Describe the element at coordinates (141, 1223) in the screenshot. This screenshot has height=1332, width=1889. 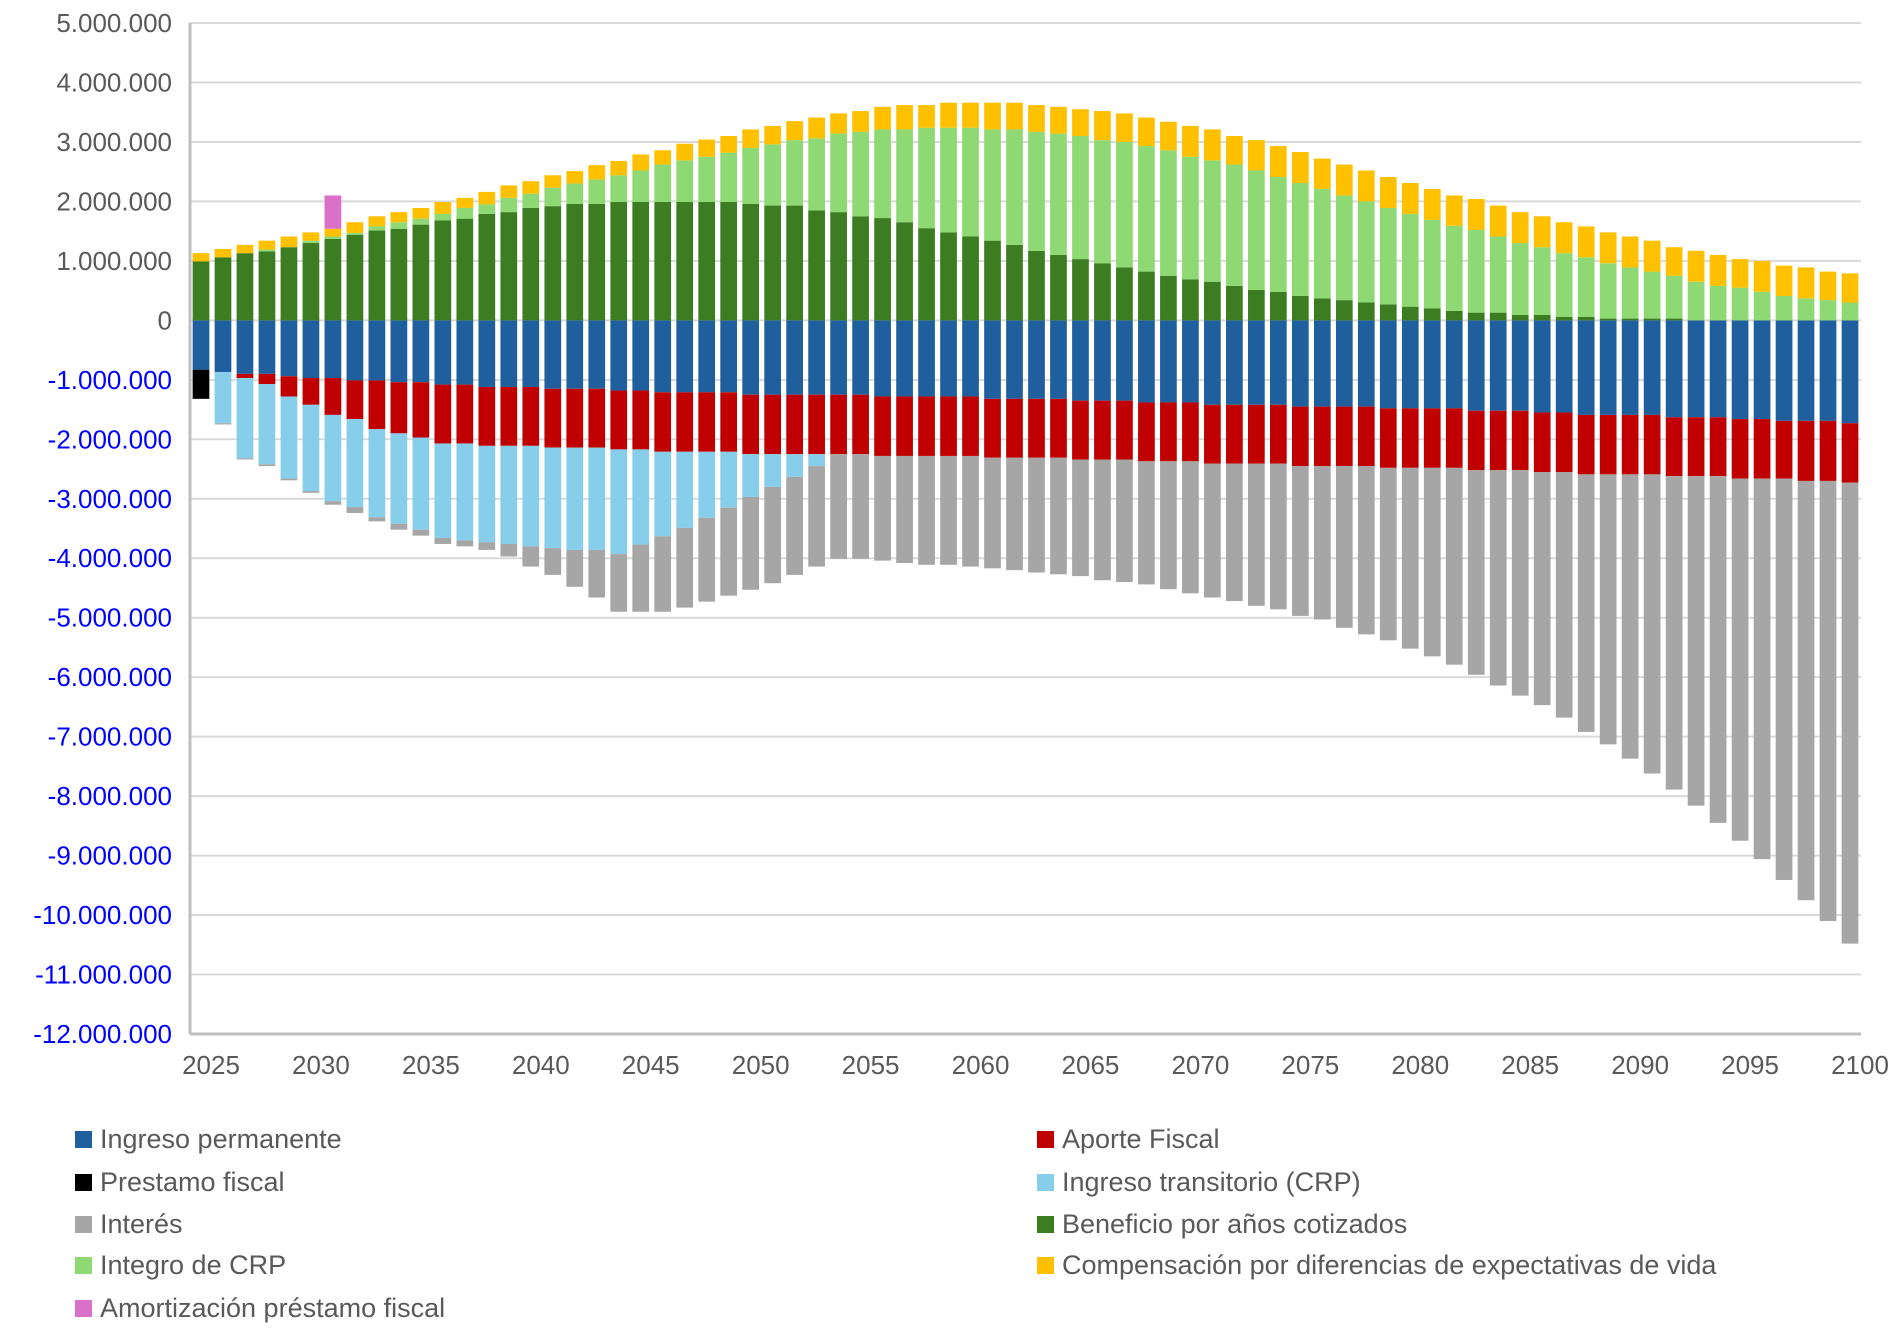
I see `legend-label: Interés` at that location.